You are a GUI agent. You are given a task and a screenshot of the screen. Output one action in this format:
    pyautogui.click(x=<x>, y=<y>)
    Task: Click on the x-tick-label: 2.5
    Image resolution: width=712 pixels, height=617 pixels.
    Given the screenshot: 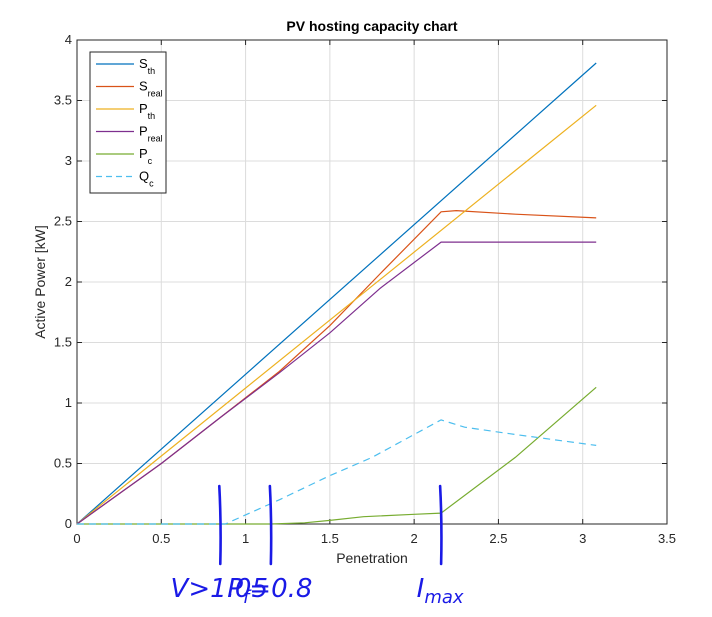 What is the action you would take?
    pyautogui.click(x=498, y=538)
    